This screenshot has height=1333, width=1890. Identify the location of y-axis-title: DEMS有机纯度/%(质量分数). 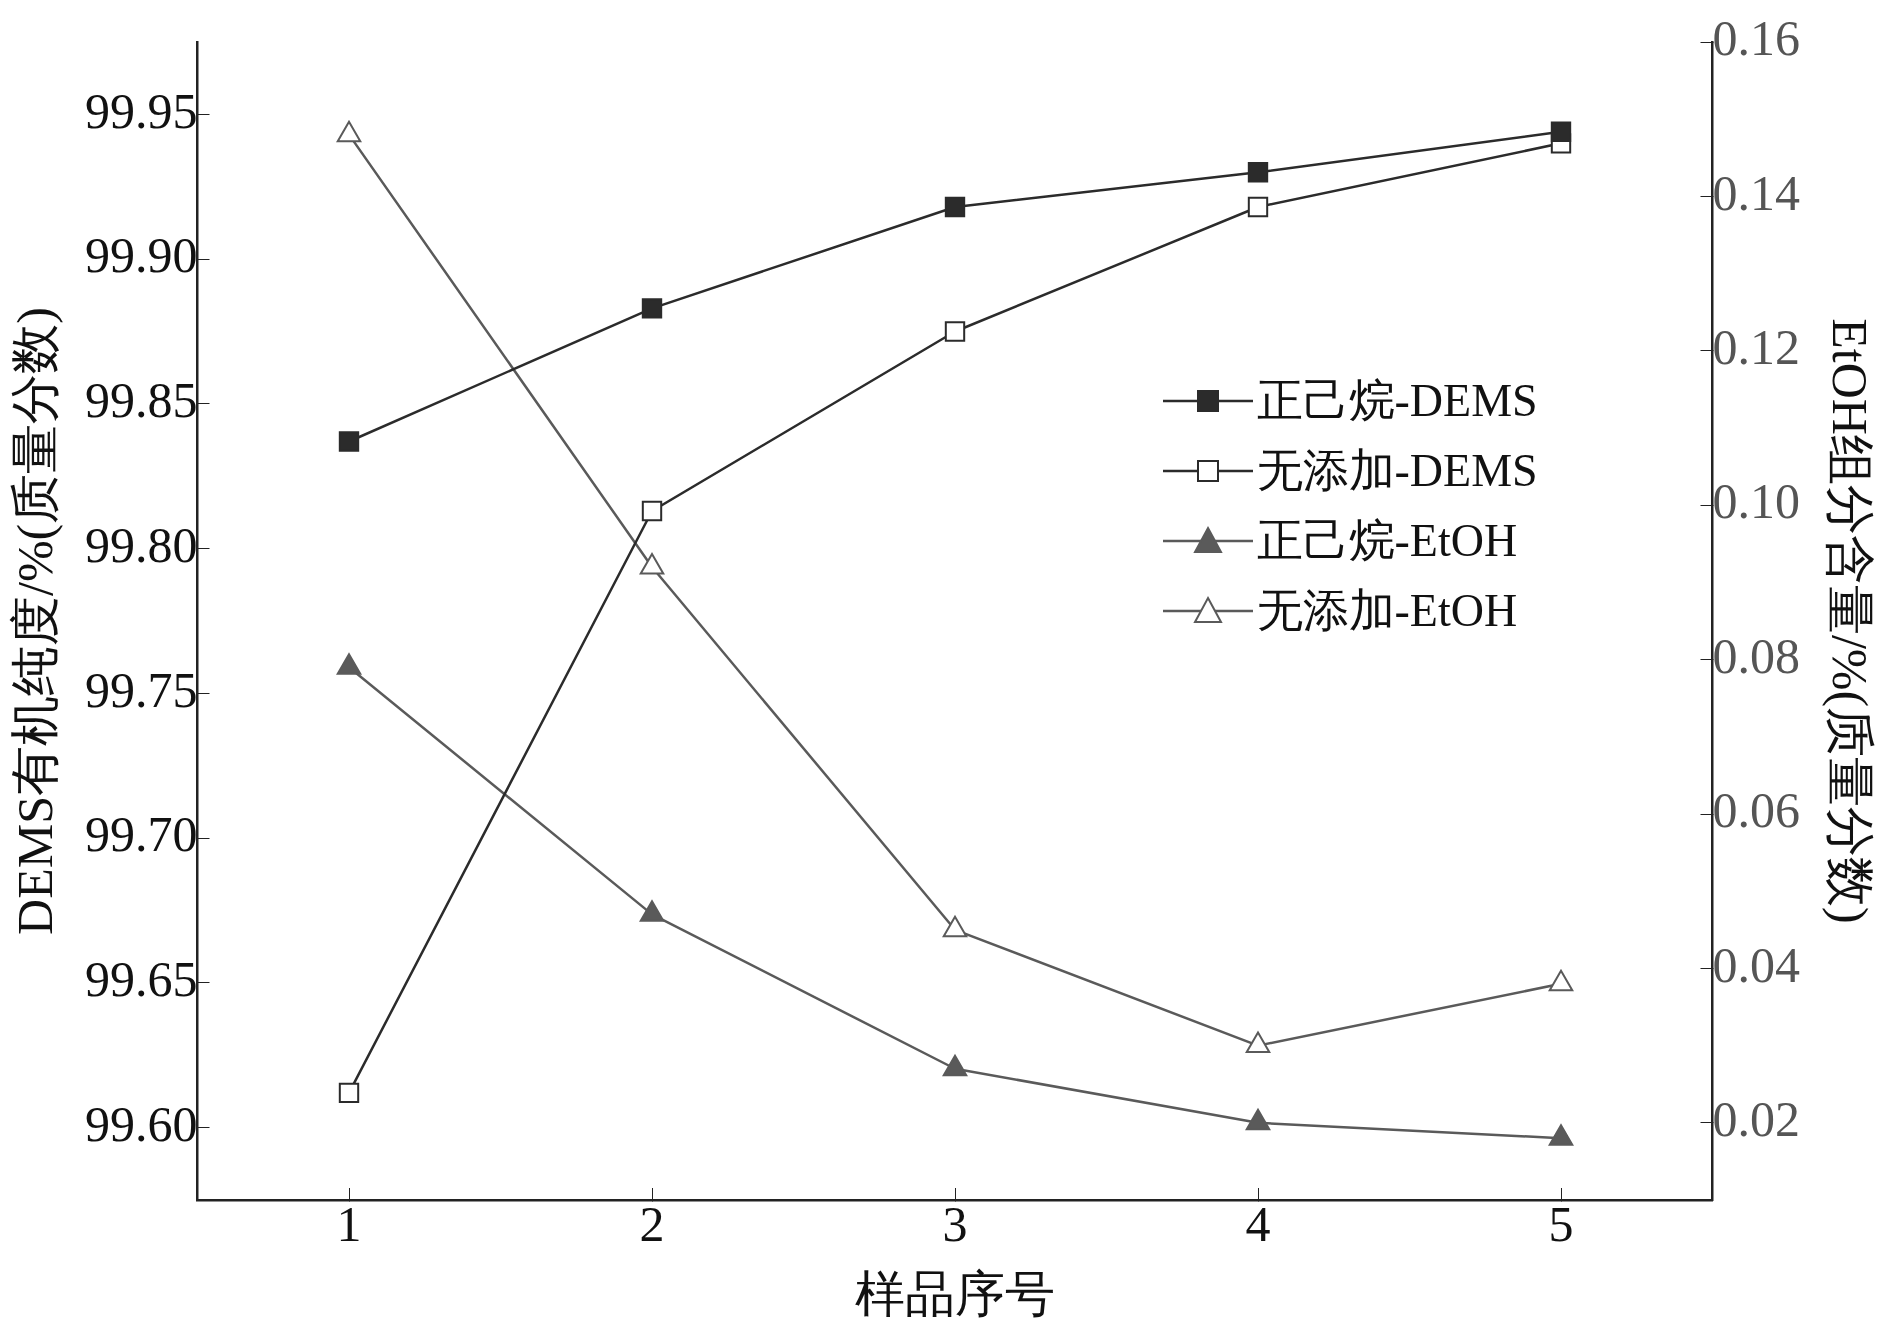
(35, 621).